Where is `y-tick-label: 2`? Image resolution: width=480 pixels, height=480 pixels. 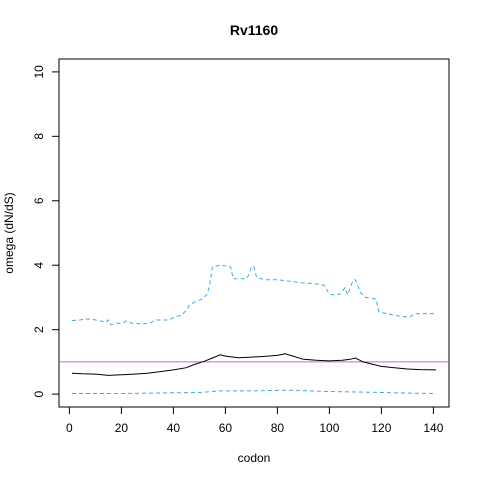 y-tick-label: 2 is located at coordinates (39, 329).